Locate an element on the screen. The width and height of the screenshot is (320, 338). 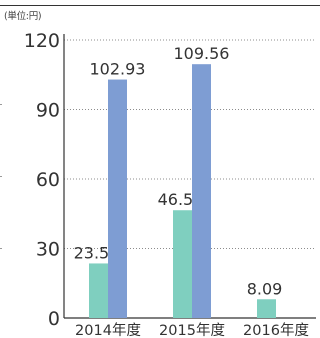
data-label: 109.56 is located at coordinates (202, 53).